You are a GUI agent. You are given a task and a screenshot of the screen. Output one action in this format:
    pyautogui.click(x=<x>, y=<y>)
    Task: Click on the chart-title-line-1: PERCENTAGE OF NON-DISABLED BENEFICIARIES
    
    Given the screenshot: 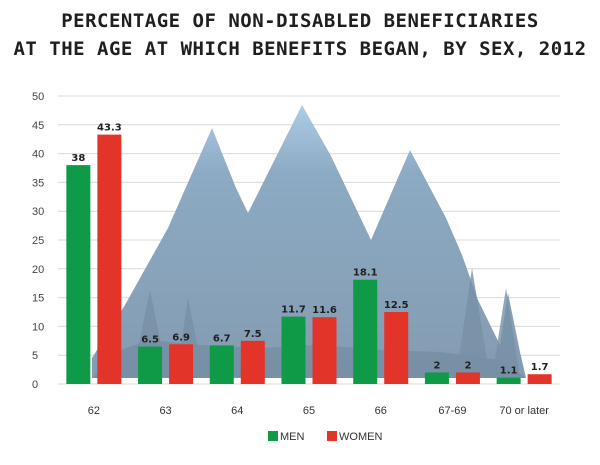 What is the action you would take?
    pyautogui.click(x=300, y=21)
    